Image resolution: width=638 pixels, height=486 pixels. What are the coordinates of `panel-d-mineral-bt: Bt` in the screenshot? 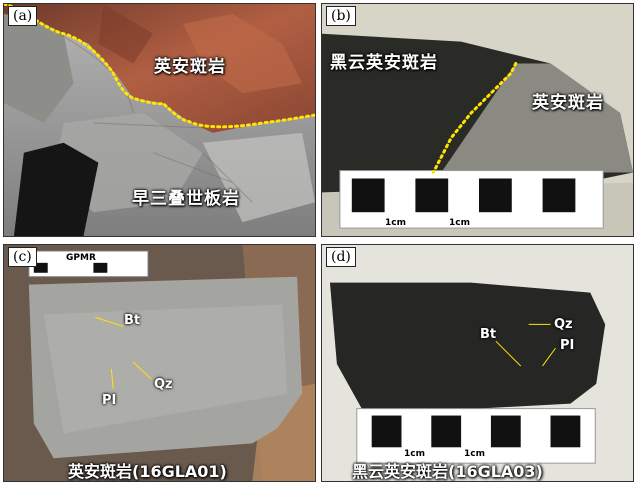 It's located at (488, 334).